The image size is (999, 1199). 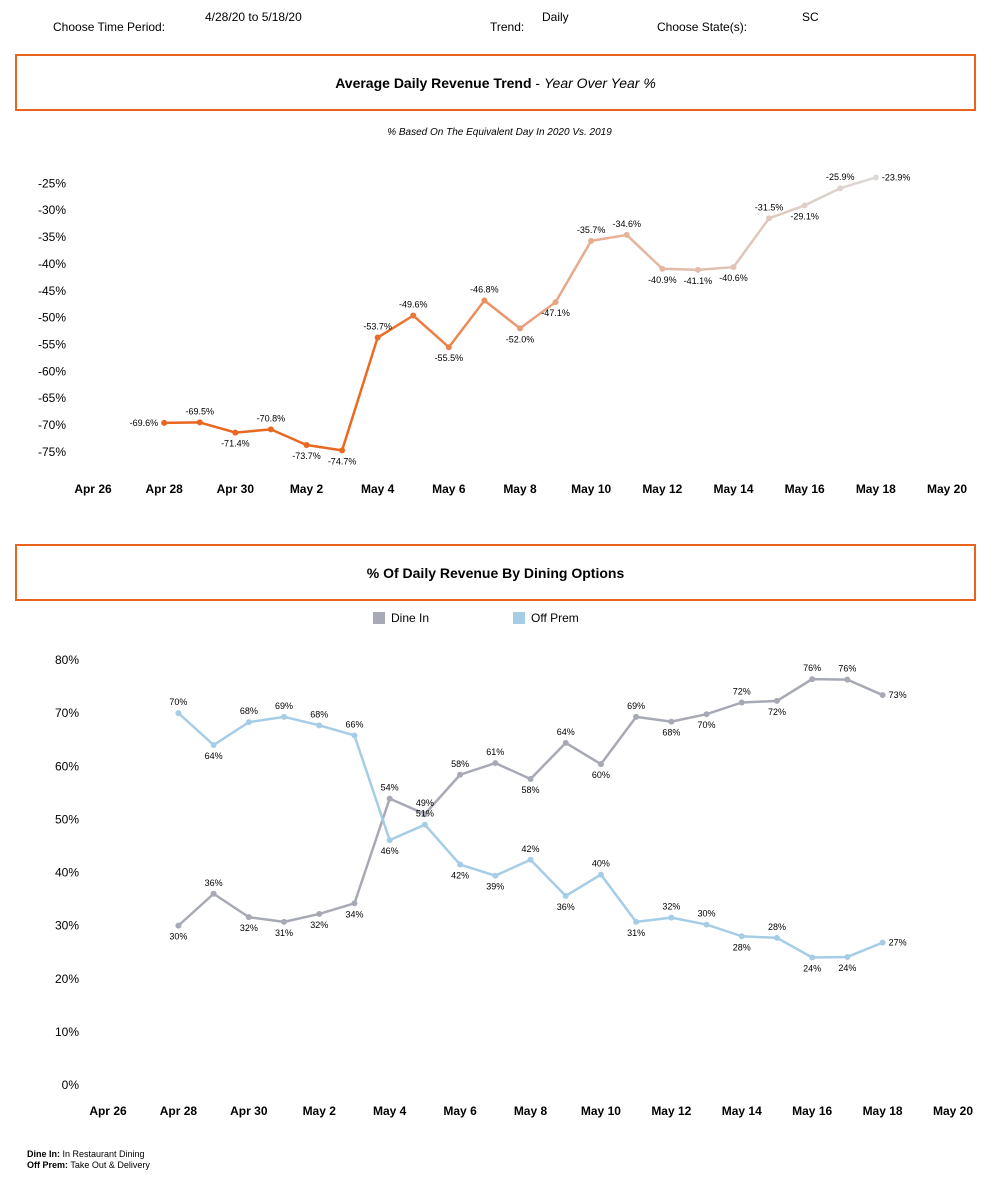 What do you see at coordinates (306, 456) in the screenshot?
I see `chart1-data-label: -73.7%` at bounding box center [306, 456].